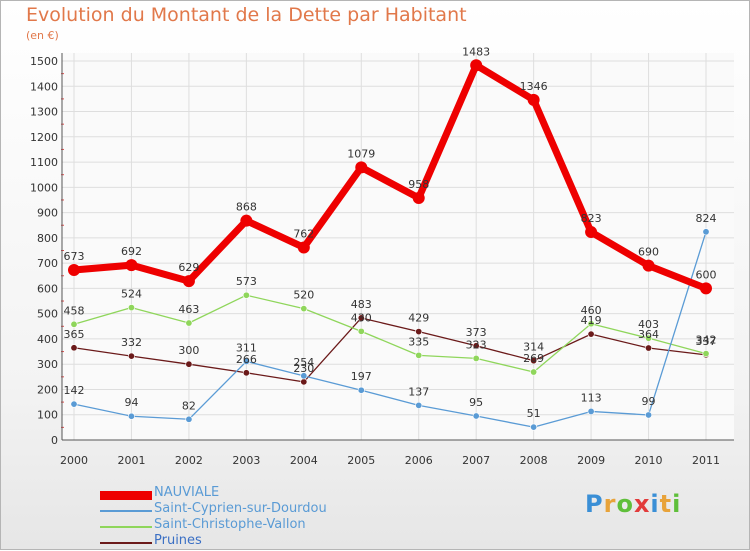 The height and width of the screenshot is (551, 750). Describe the element at coordinates (303, 368) in the screenshot. I see `data-label: 230` at that location.